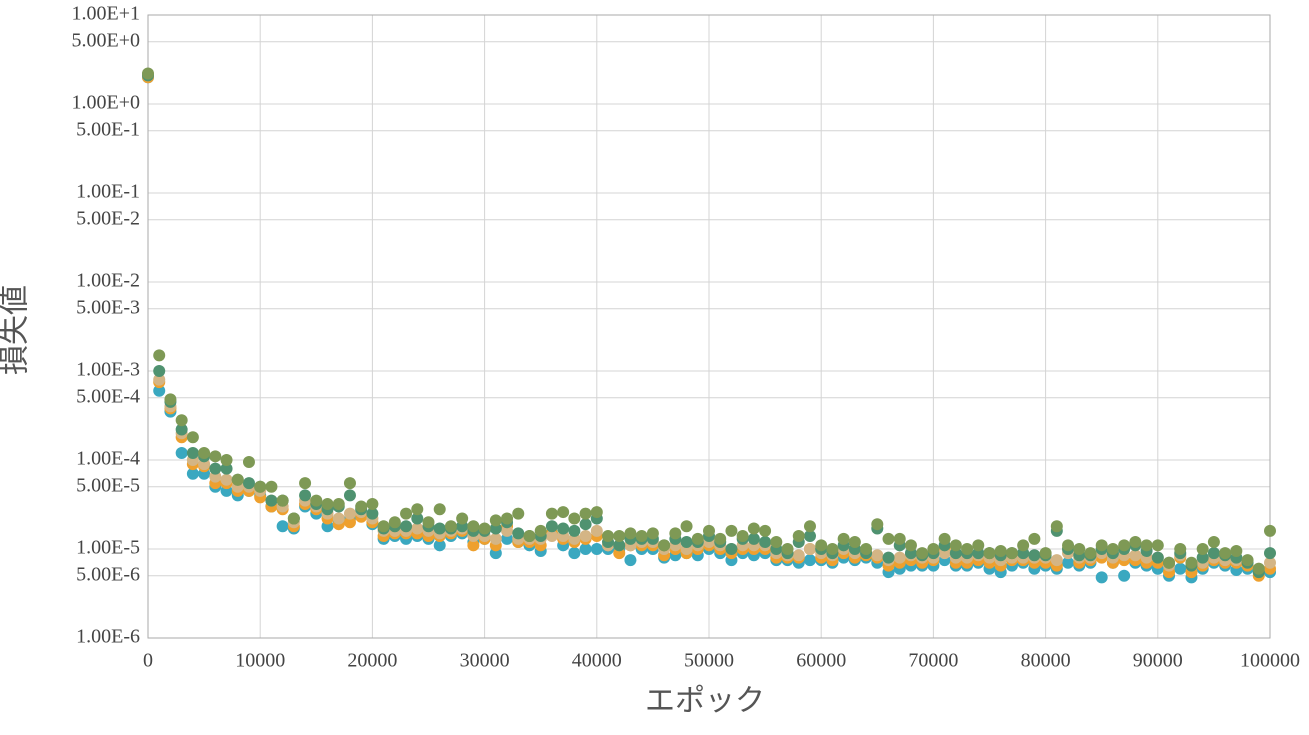 This screenshot has height=735, width=1309. Describe the element at coordinates (1270, 661) in the screenshot. I see `x-tick-label: 100000` at that location.